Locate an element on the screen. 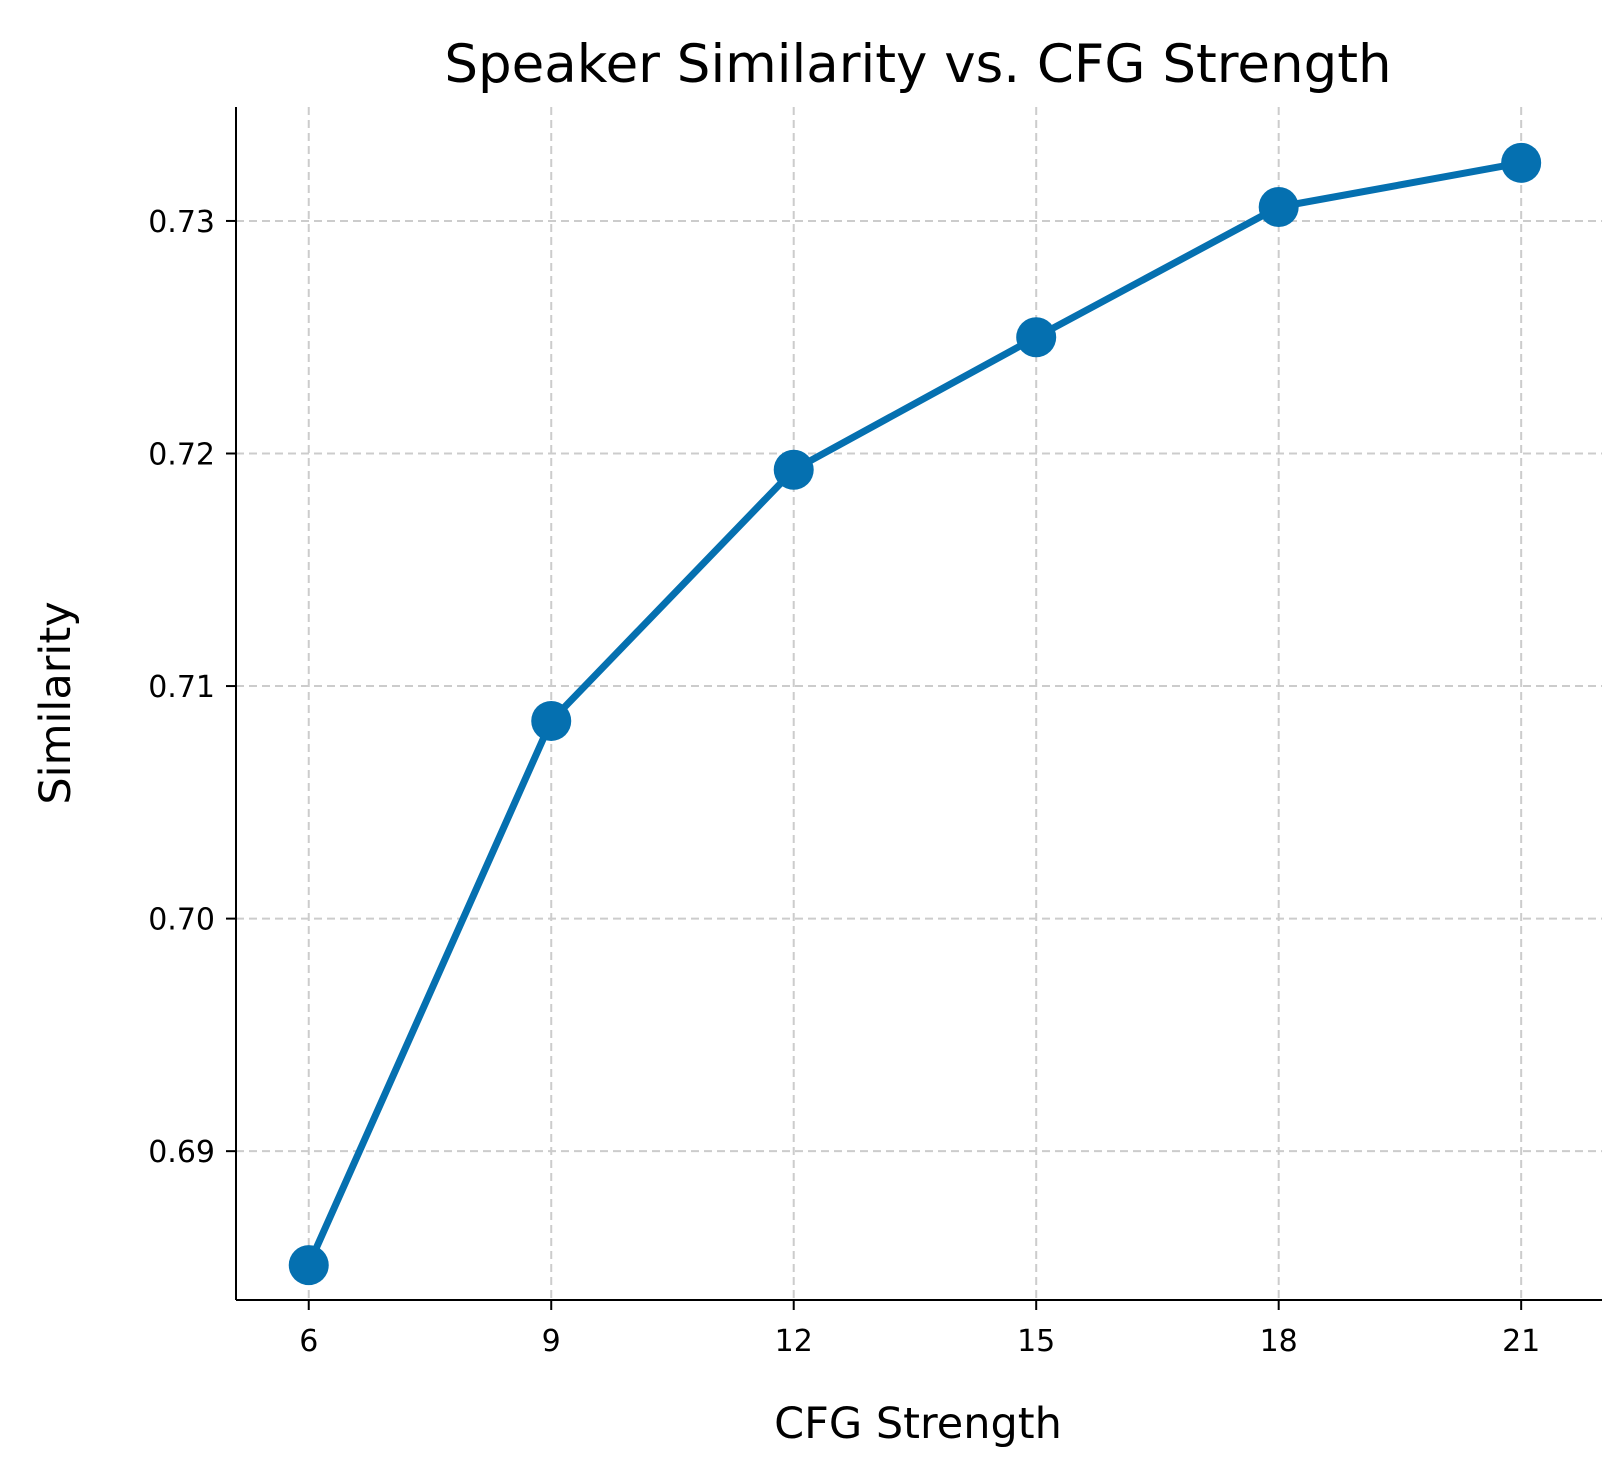 The image size is (1620, 1474). x-axis-title: CFG Strength is located at coordinates (918, 1424).